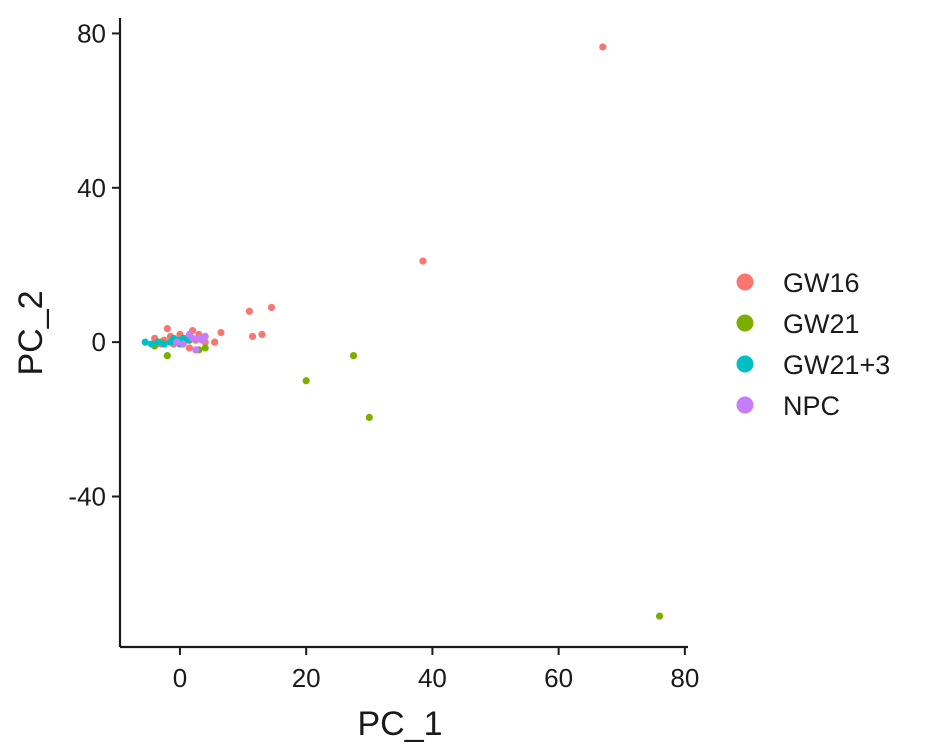 This screenshot has height=750, width=928. What do you see at coordinates (558, 678) in the screenshot?
I see `x-tick-label: 60` at bounding box center [558, 678].